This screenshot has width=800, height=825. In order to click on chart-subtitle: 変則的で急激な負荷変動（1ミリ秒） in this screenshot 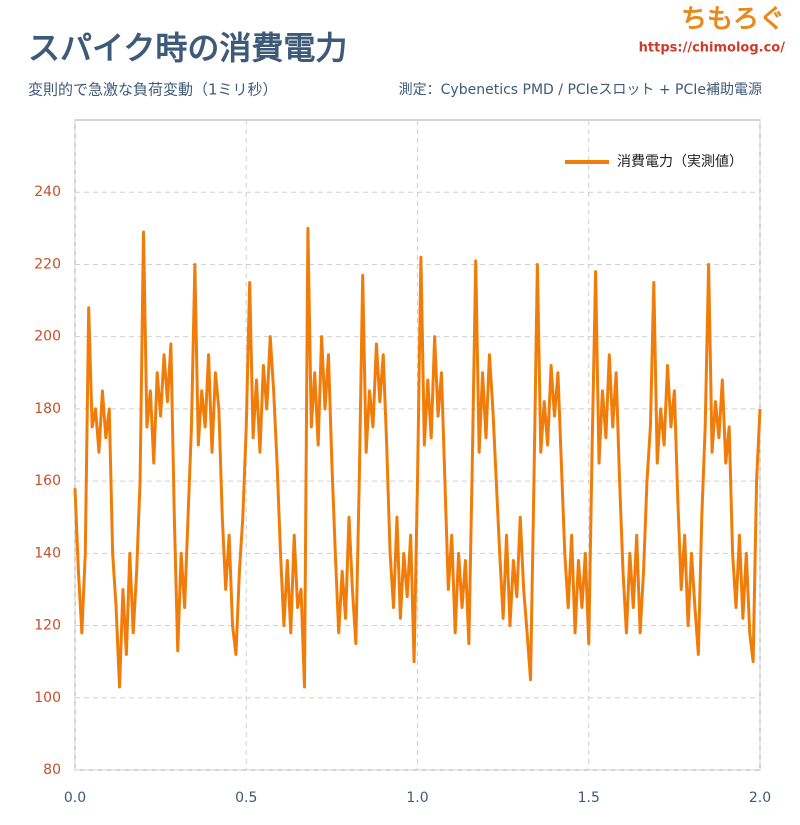, I will do `click(153, 90)`.